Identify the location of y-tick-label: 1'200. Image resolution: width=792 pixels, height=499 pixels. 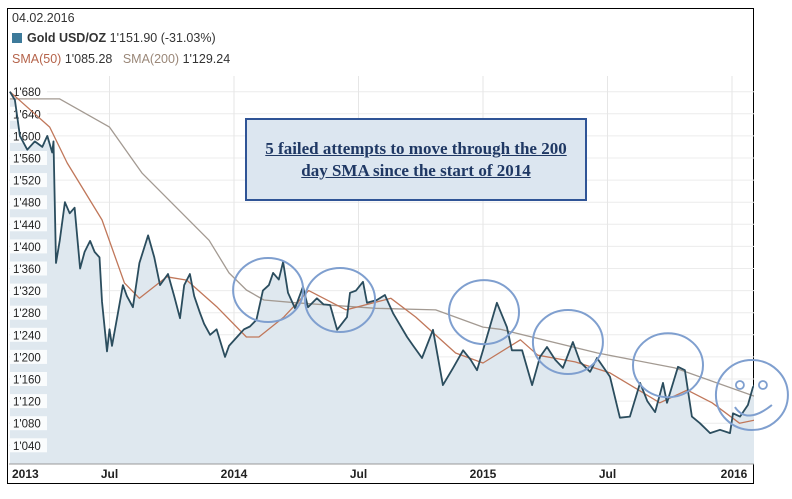
(27, 358).